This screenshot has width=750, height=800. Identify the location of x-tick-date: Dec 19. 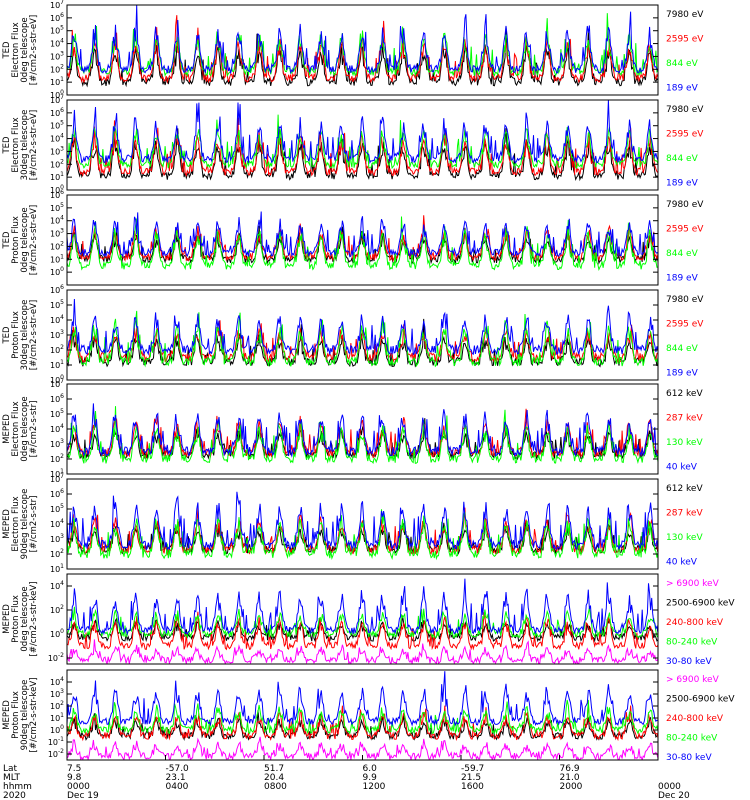
(83, 795).